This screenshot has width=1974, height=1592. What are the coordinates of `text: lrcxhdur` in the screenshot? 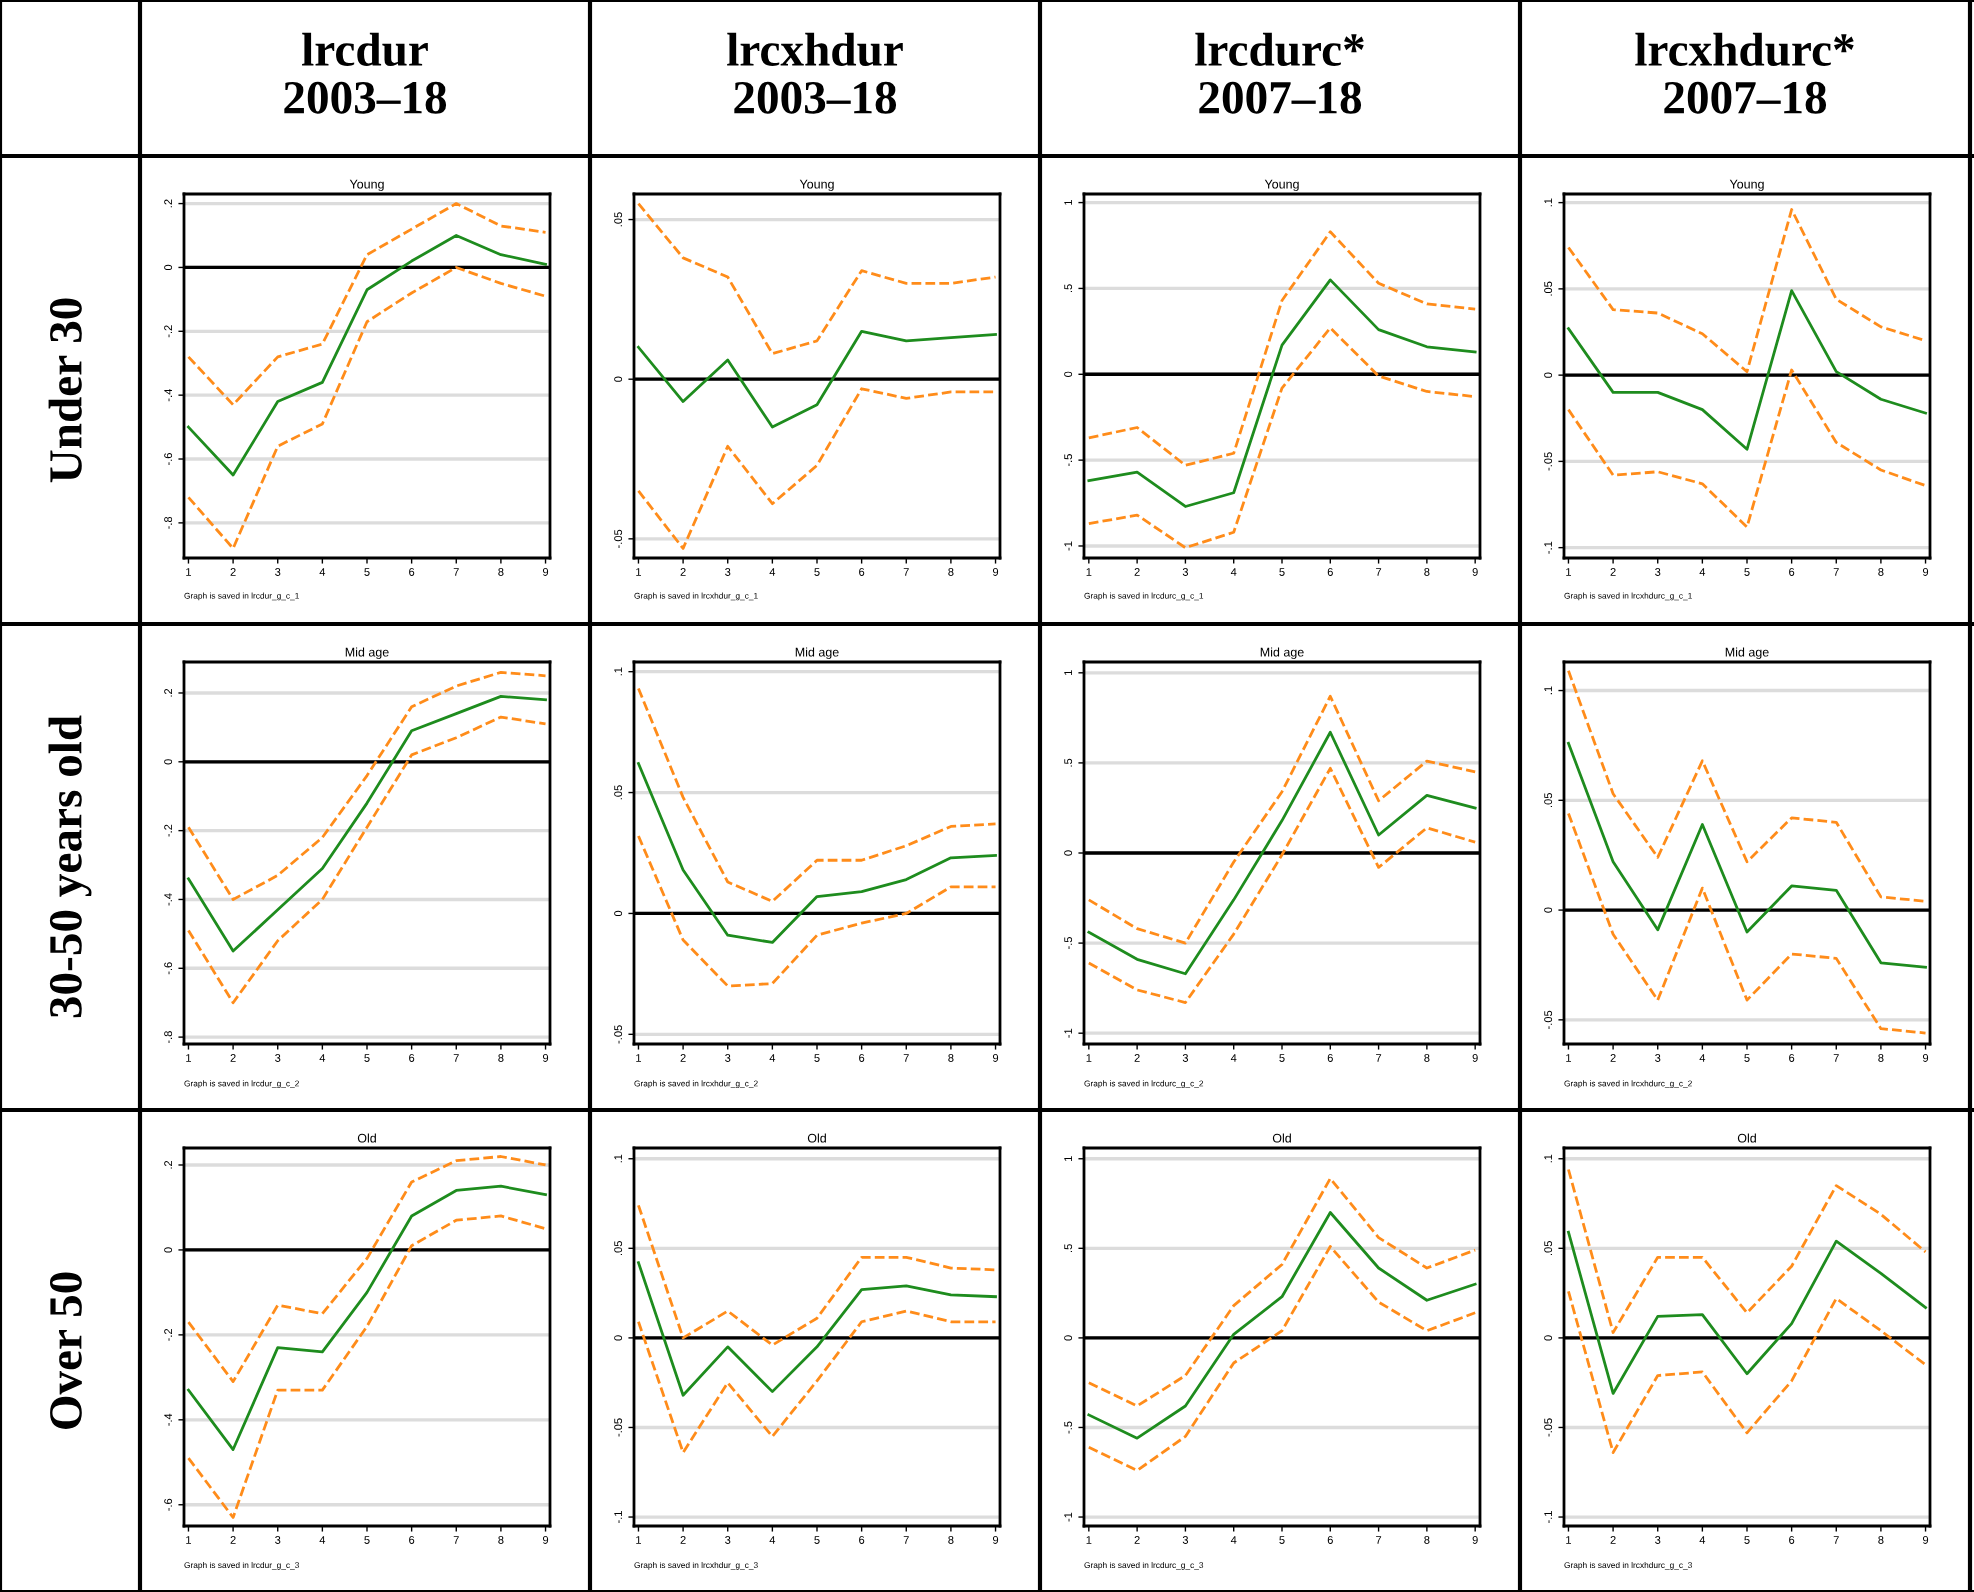 It's located at (815, 49).